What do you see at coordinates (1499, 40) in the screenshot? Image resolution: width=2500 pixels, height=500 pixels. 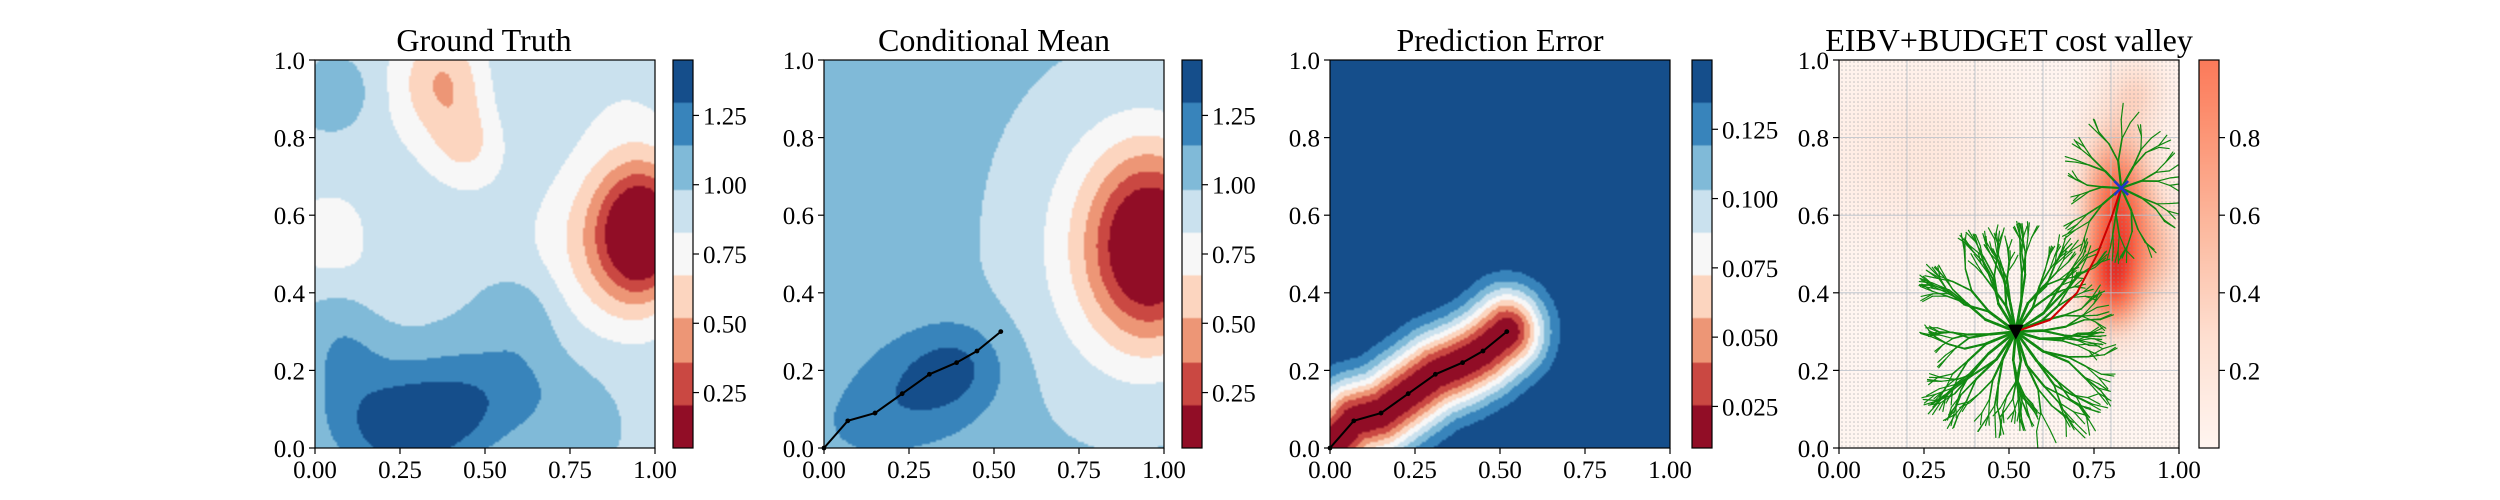 I see `panel-title: Prediction Error` at bounding box center [1499, 40].